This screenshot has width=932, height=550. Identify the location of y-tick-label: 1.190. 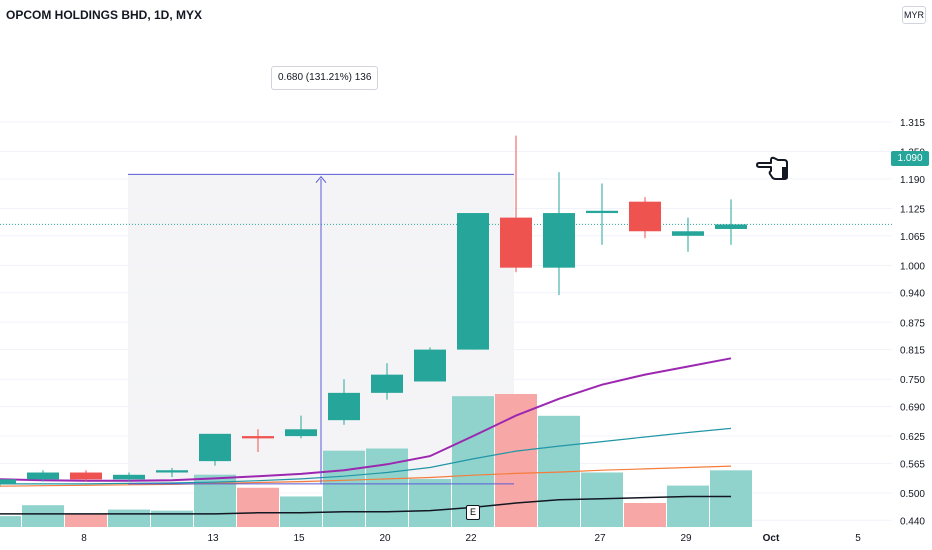
(912, 180).